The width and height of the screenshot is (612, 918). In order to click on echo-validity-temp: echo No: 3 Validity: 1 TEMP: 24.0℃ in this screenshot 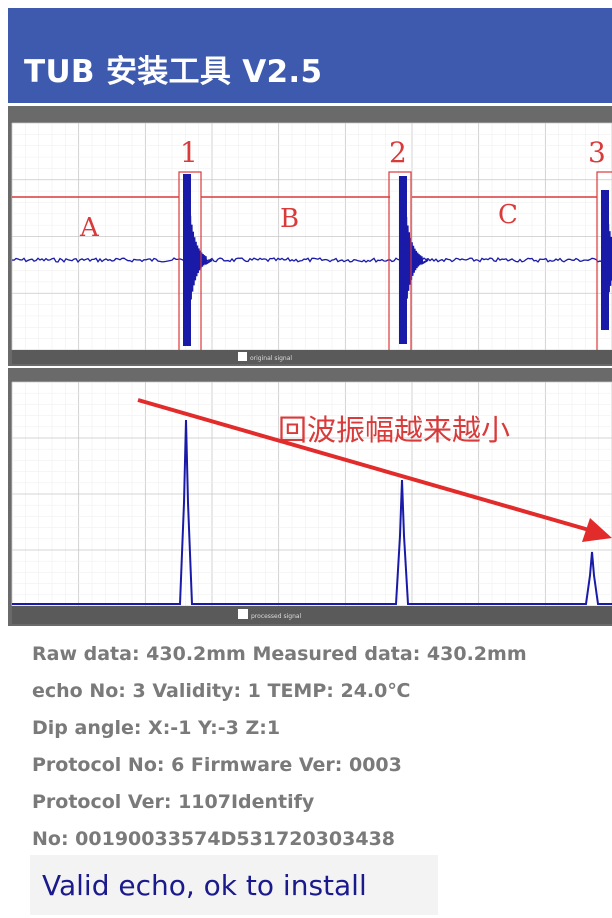, I will do `click(221, 691)`.